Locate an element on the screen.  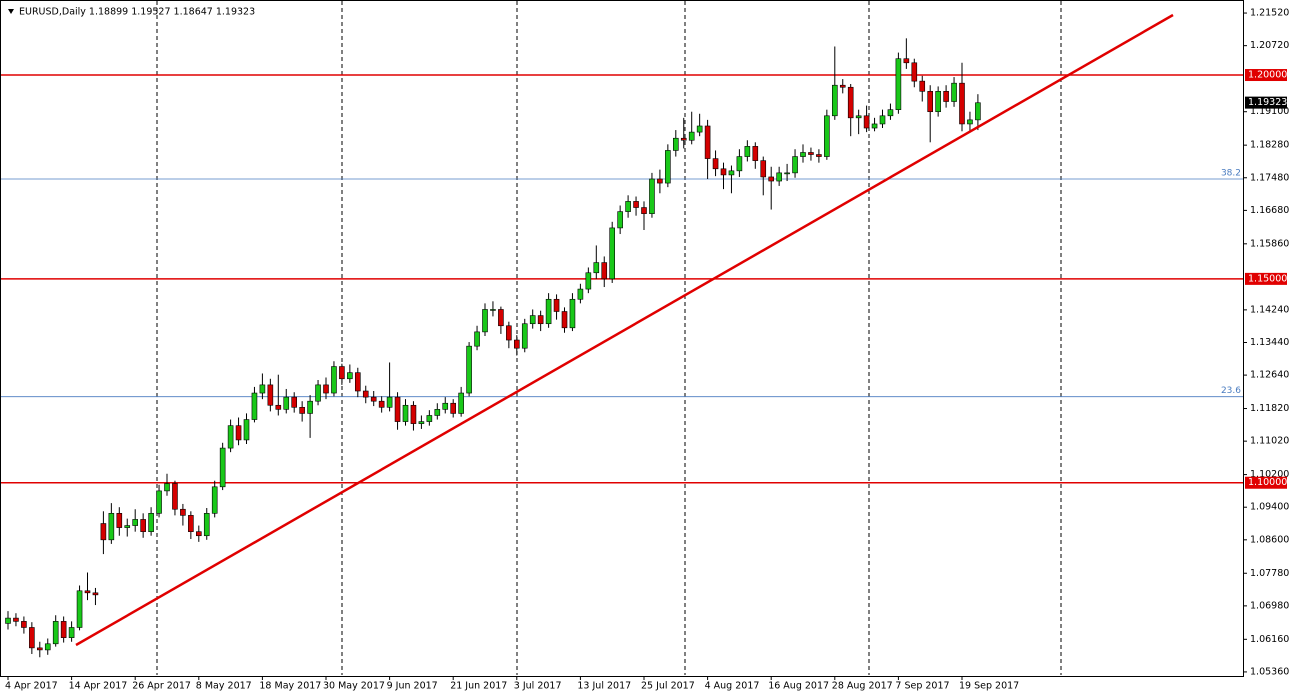
x-tick-label: 30 May 2017 is located at coordinates (354, 686).